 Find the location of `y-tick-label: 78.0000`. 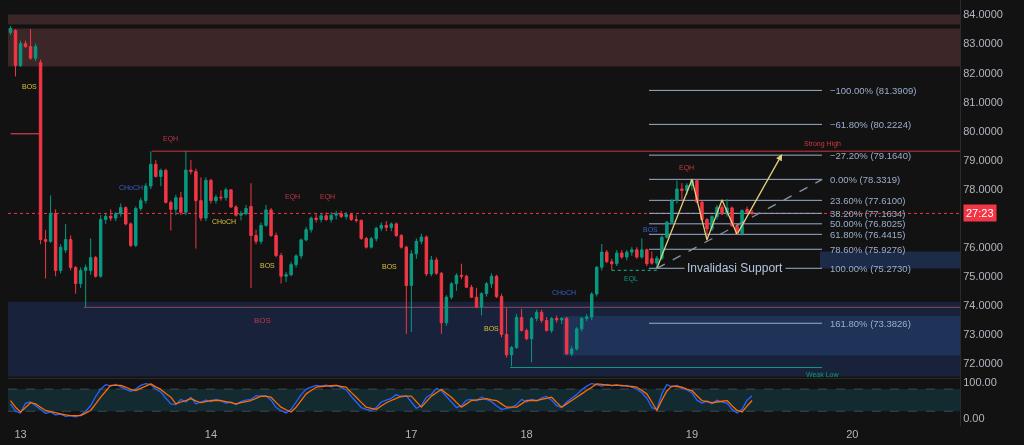

y-tick-label: 78.0000 is located at coordinates (983, 188).